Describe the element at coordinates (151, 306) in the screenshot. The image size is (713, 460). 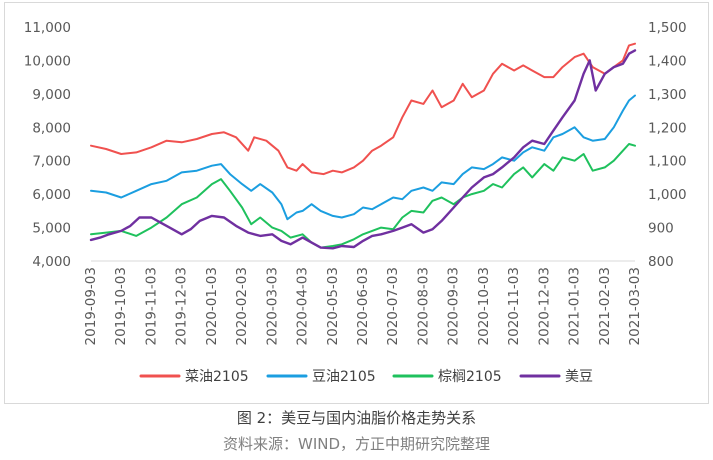
I see `x-tick-label: 2019-11-03` at that location.